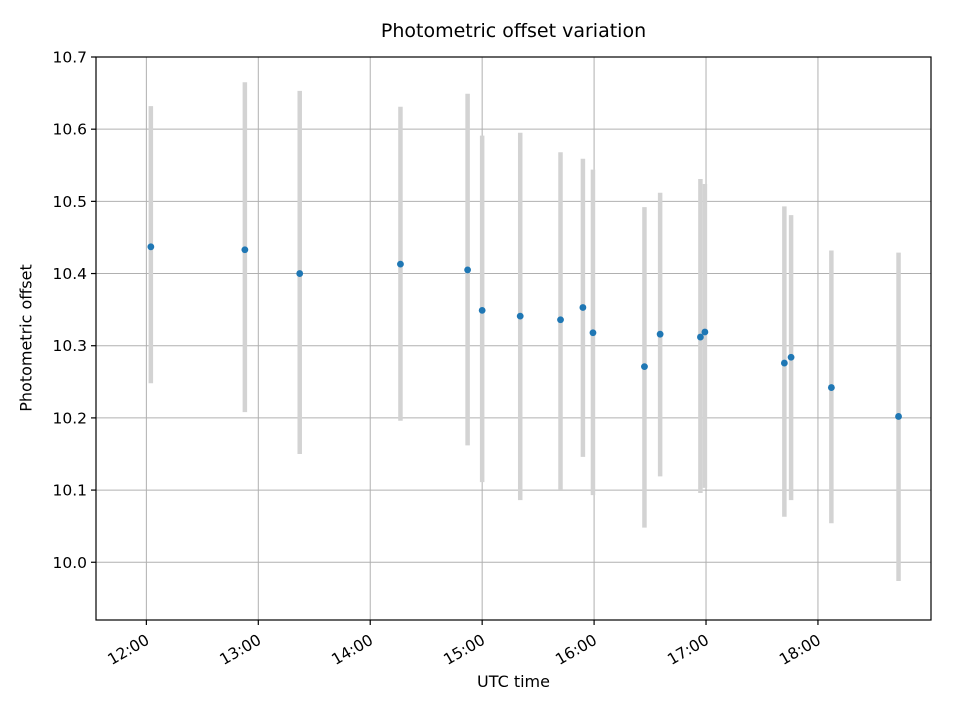 The image size is (960, 720). What do you see at coordinates (800, 650) in the screenshot?
I see `x-tick-label: 18:00` at bounding box center [800, 650].